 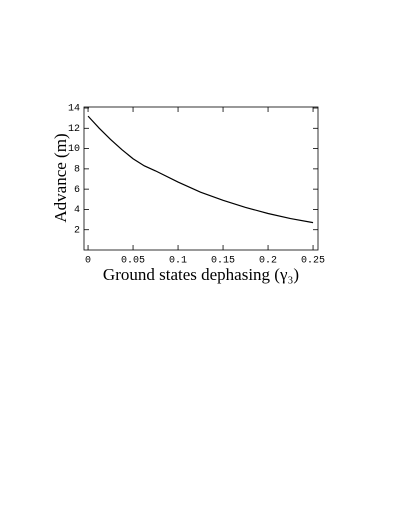 I want to click on x-tick-label: 0.2, so click(x=268, y=261).